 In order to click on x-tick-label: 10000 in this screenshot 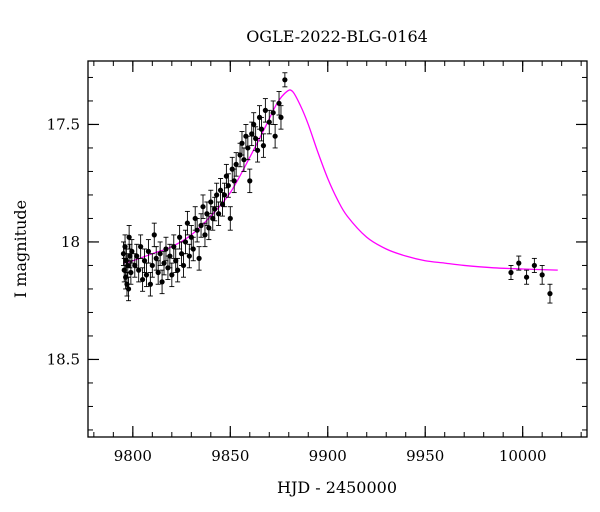, I will do `click(523, 456)`.